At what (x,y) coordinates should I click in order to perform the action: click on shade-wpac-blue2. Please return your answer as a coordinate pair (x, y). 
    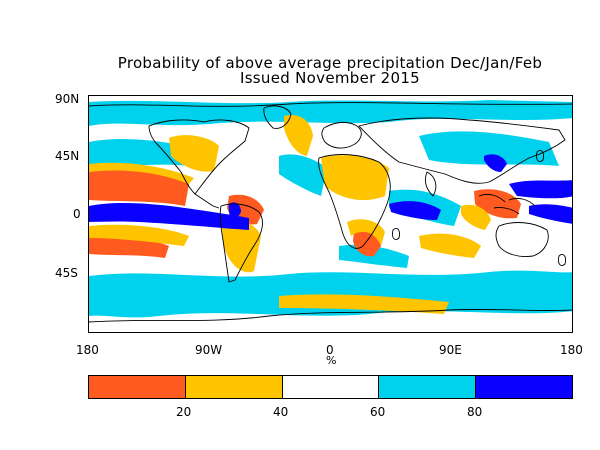
    Looking at the image, I should click on (550, 214).